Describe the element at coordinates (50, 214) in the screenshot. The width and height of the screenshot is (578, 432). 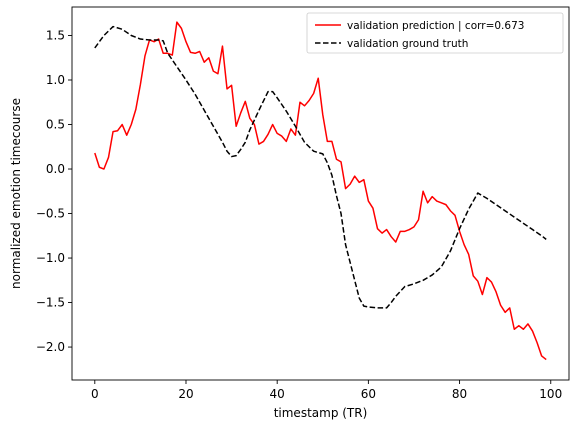
I see `y-tick-label: −0.5` at that location.